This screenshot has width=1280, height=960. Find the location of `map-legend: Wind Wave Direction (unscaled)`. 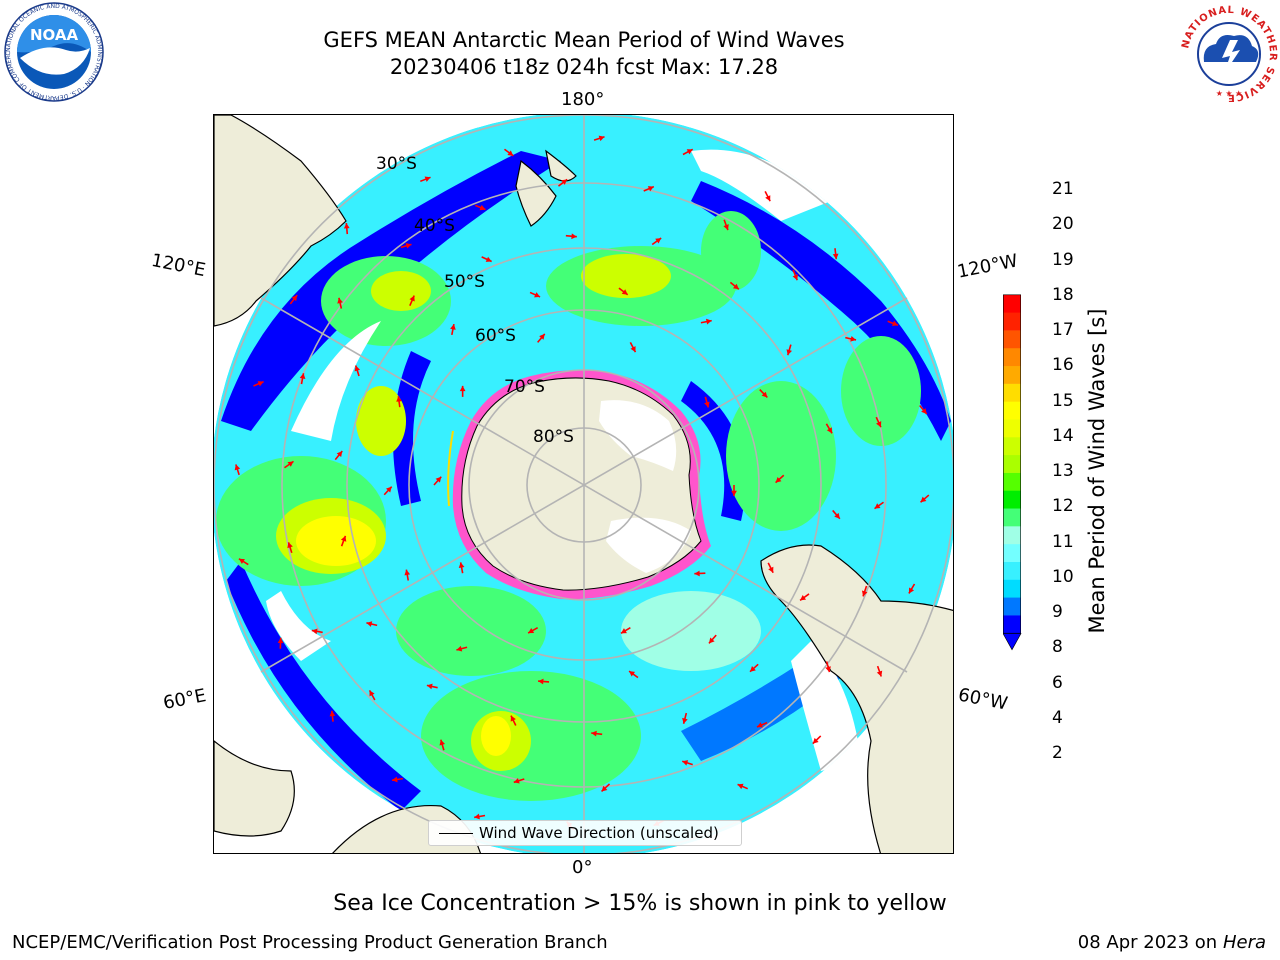

map-legend: Wind Wave Direction (unscaled) is located at coordinates (585, 833).